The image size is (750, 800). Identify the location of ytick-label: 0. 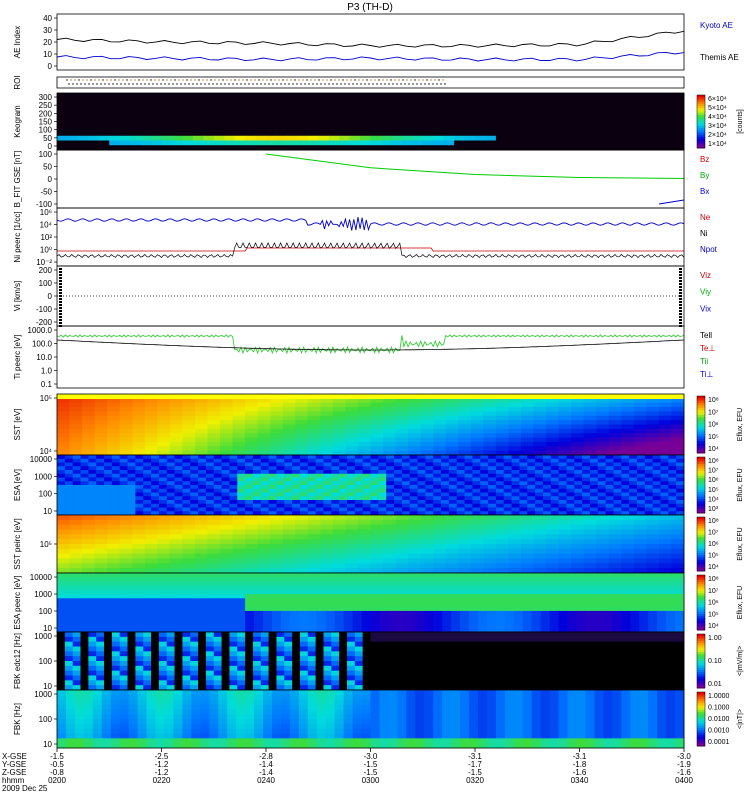
(50, 179).